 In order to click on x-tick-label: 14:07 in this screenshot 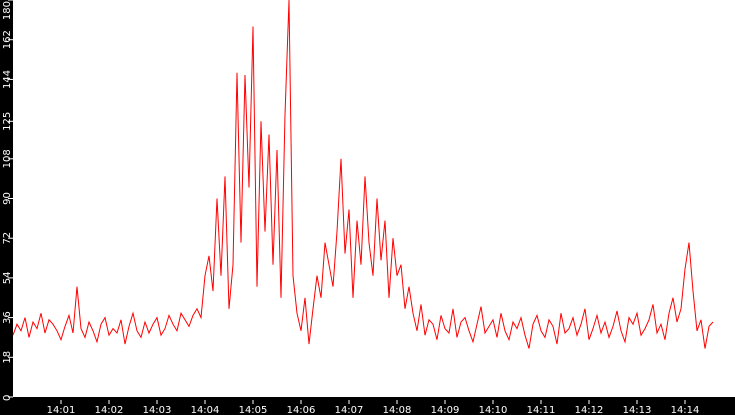, I will do `click(349, 410)`.